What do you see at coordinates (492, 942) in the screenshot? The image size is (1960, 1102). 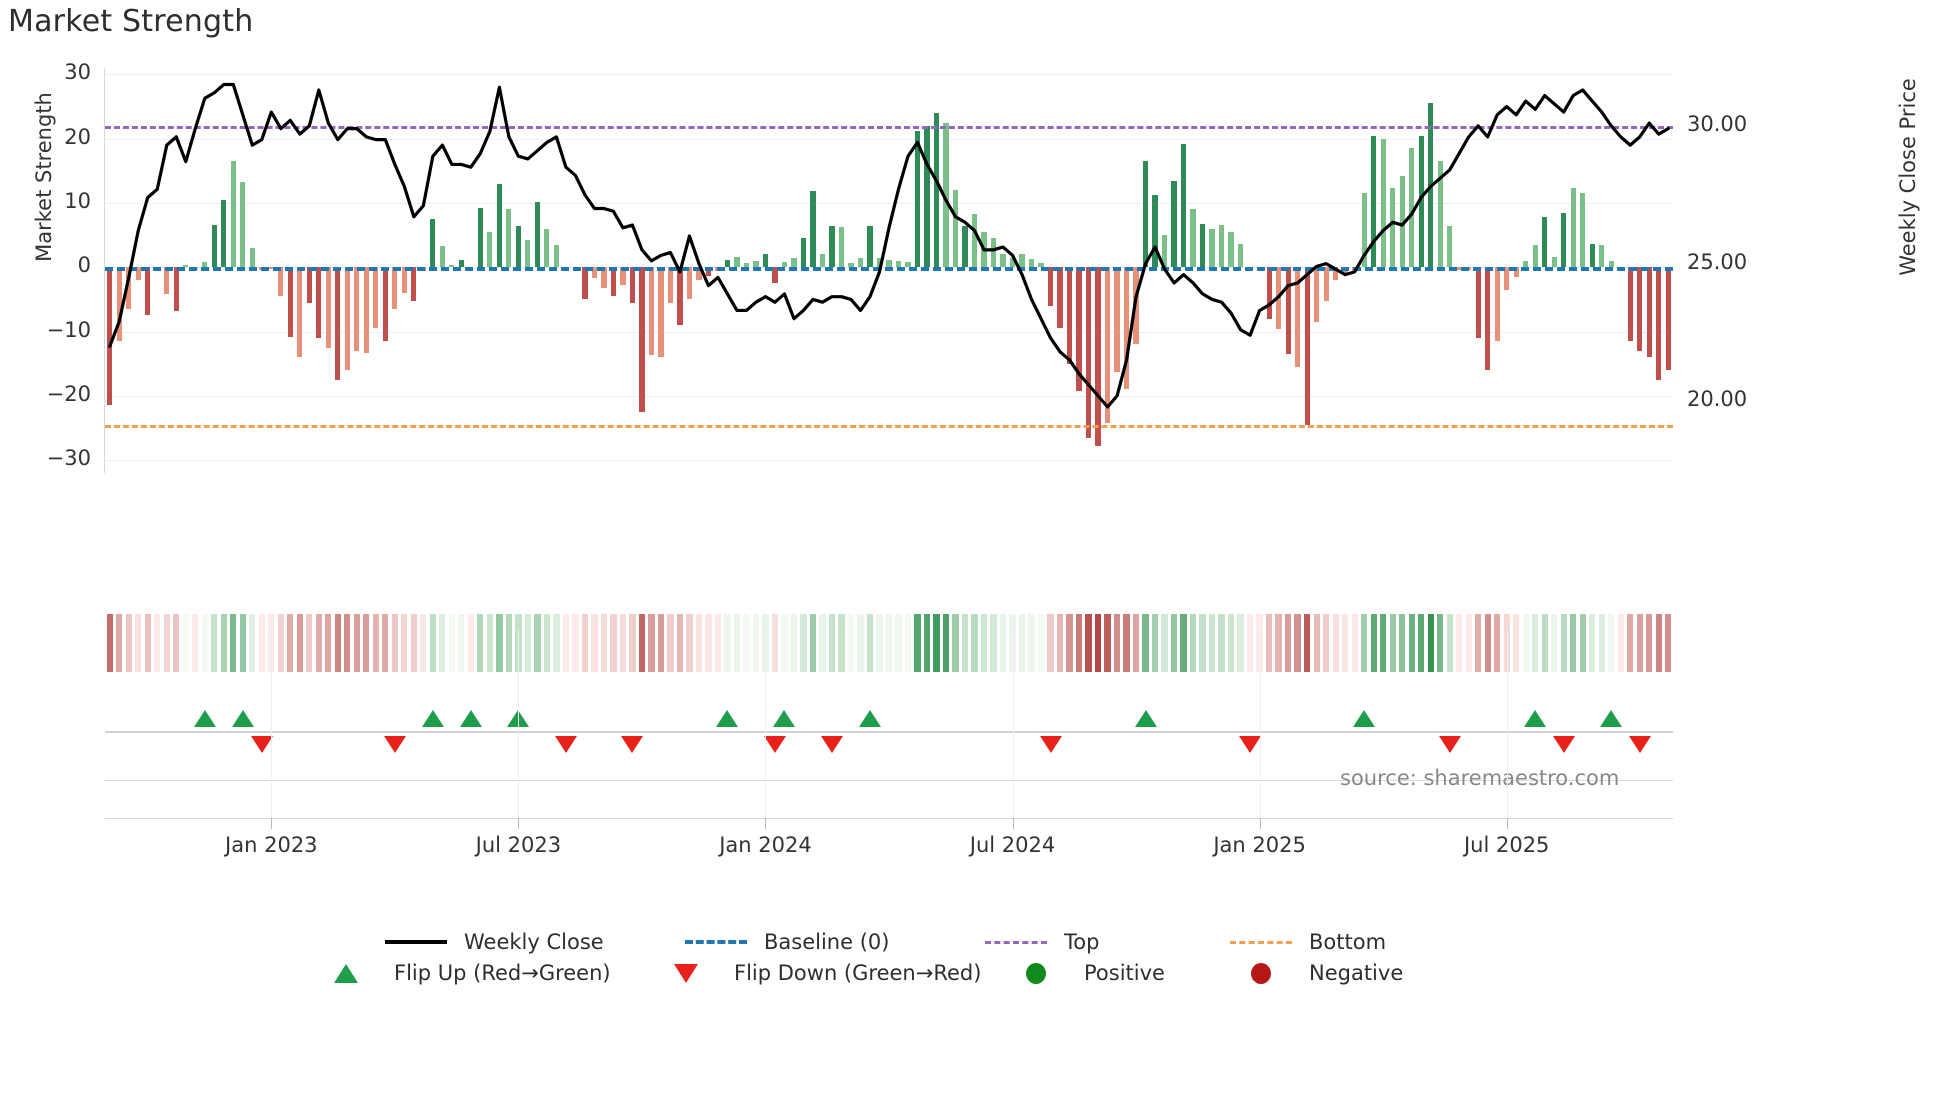 I see `legend-item-weekly-close: Weekly Close` at bounding box center [492, 942].